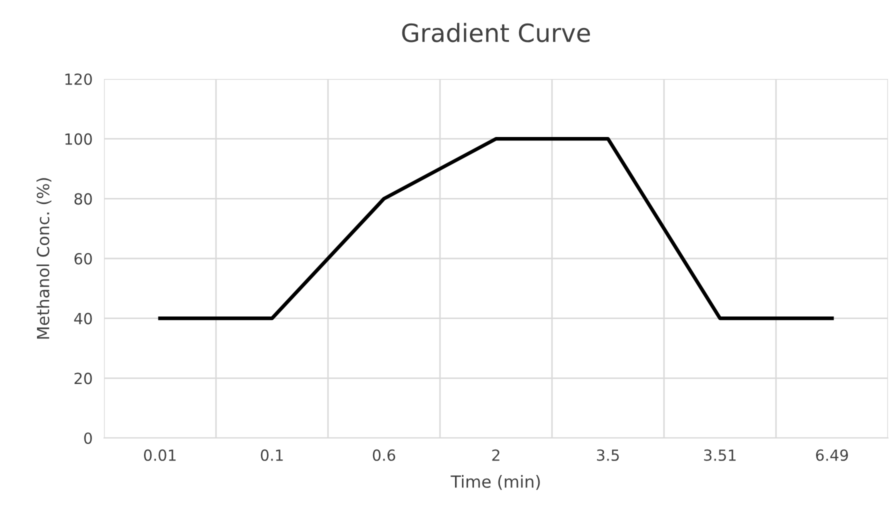 The image size is (892, 520). Describe the element at coordinates (83, 258) in the screenshot. I see `y-tick-label: 60` at that location.